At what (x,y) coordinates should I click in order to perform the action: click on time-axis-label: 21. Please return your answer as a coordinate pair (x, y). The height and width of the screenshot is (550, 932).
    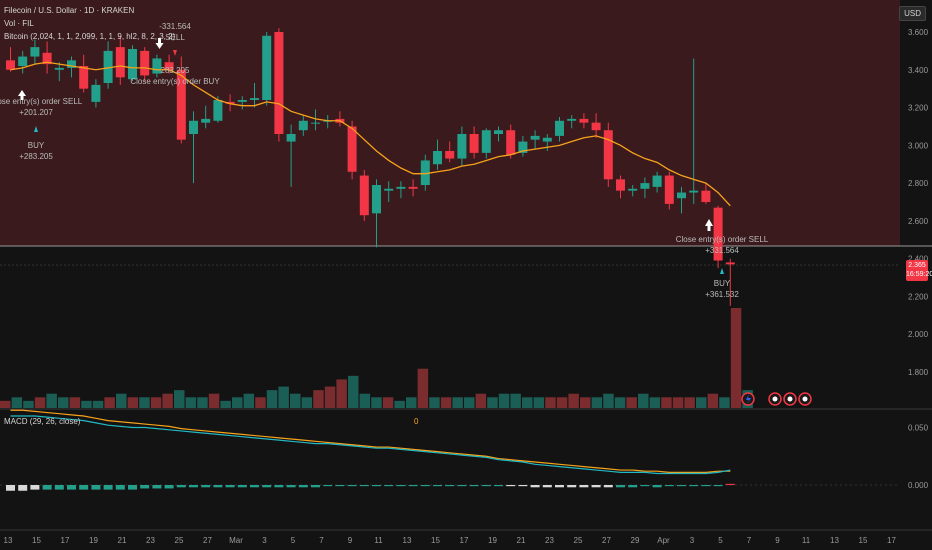
    Looking at the image, I should click on (521, 540).